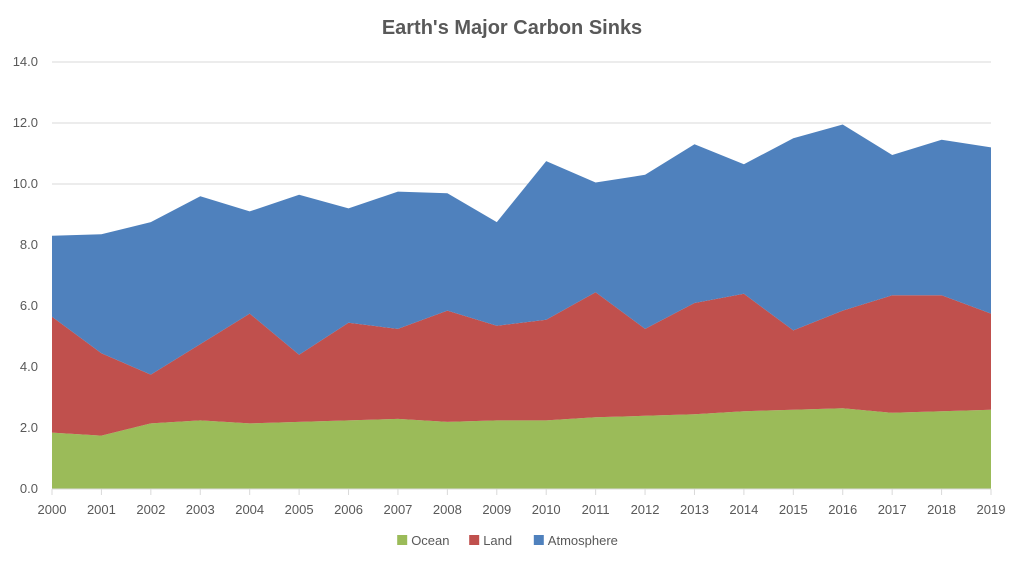  I want to click on y-axis-tick-labels: 0.0 2.0 4.0 6.0 8.0 10.0 12.0 14.0, so click(25, 275).